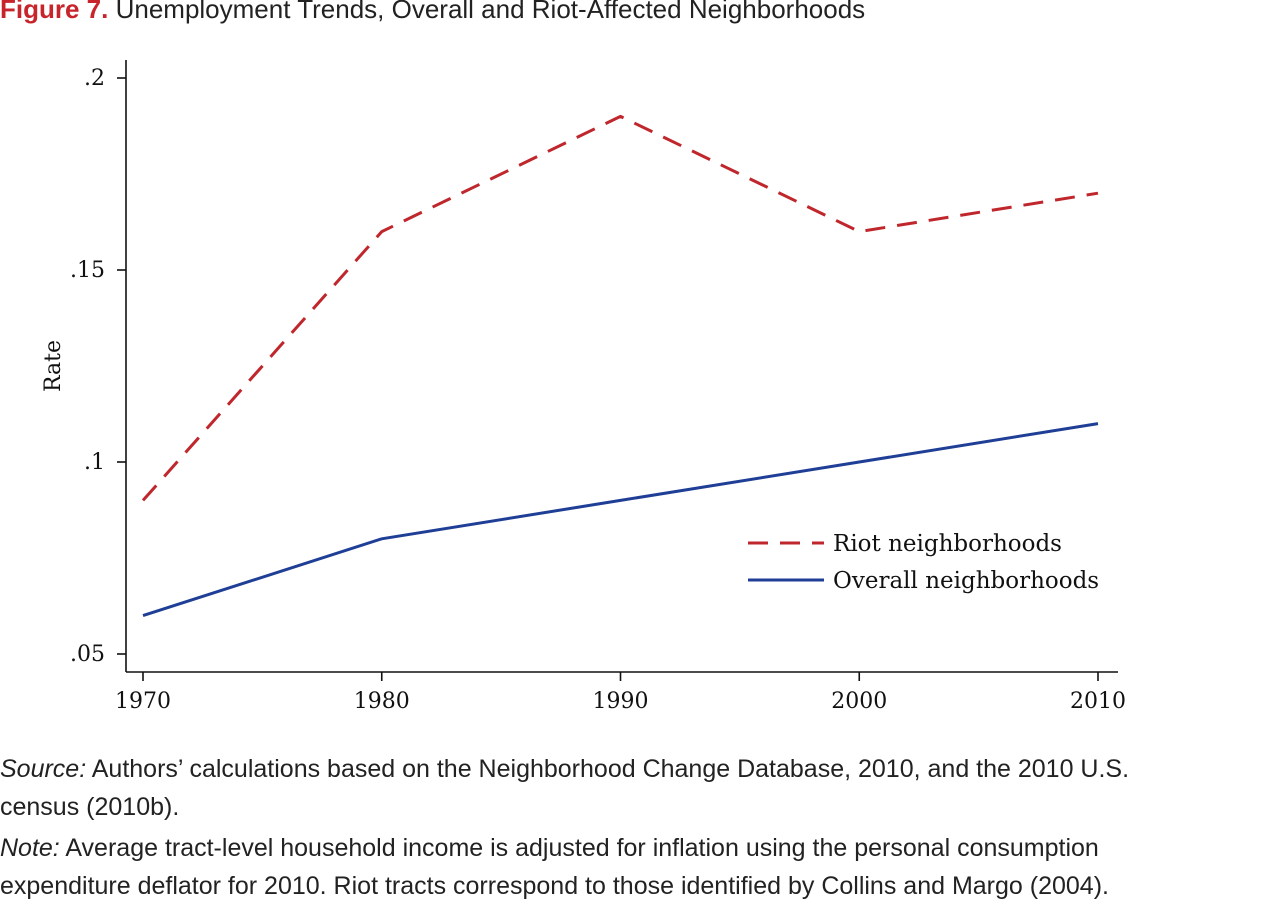 The width and height of the screenshot is (1280, 905). What do you see at coordinates (54, 12) in the screenshot?
I see `figure-label: Figure 7.` at bounding box center [54, 12].